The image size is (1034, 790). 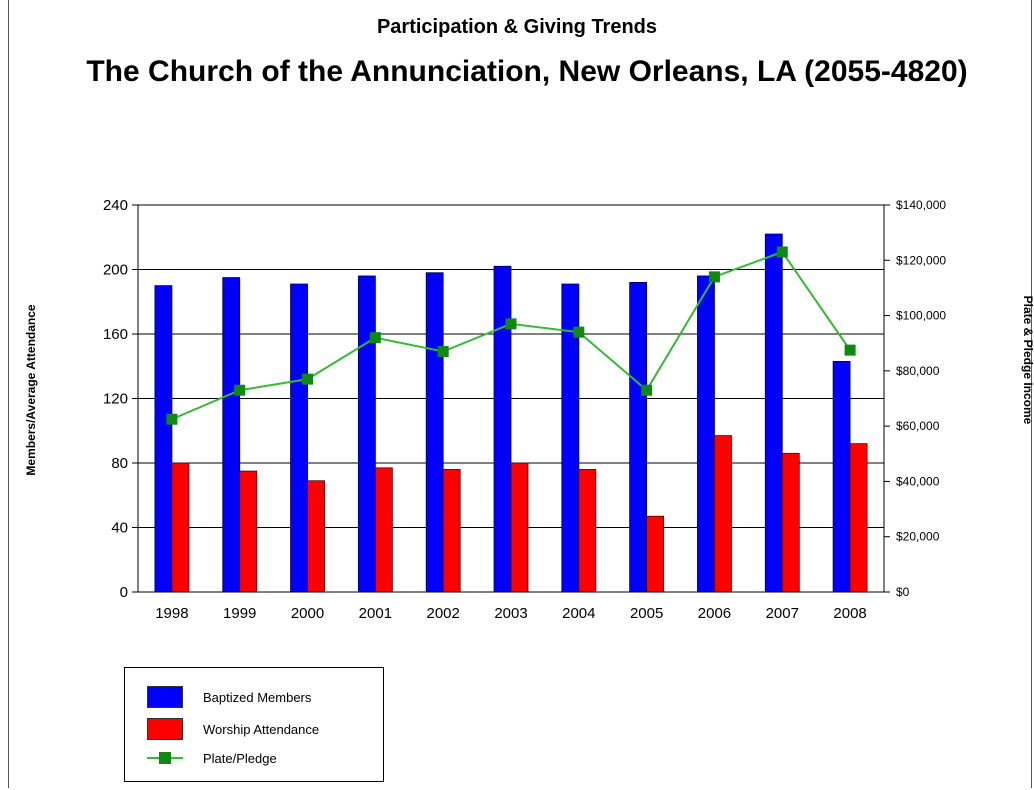 What do you see at coordinates (124, 592) in the screenshot?
I see `y-tick-label: 0` at bounding box center [124, 592].